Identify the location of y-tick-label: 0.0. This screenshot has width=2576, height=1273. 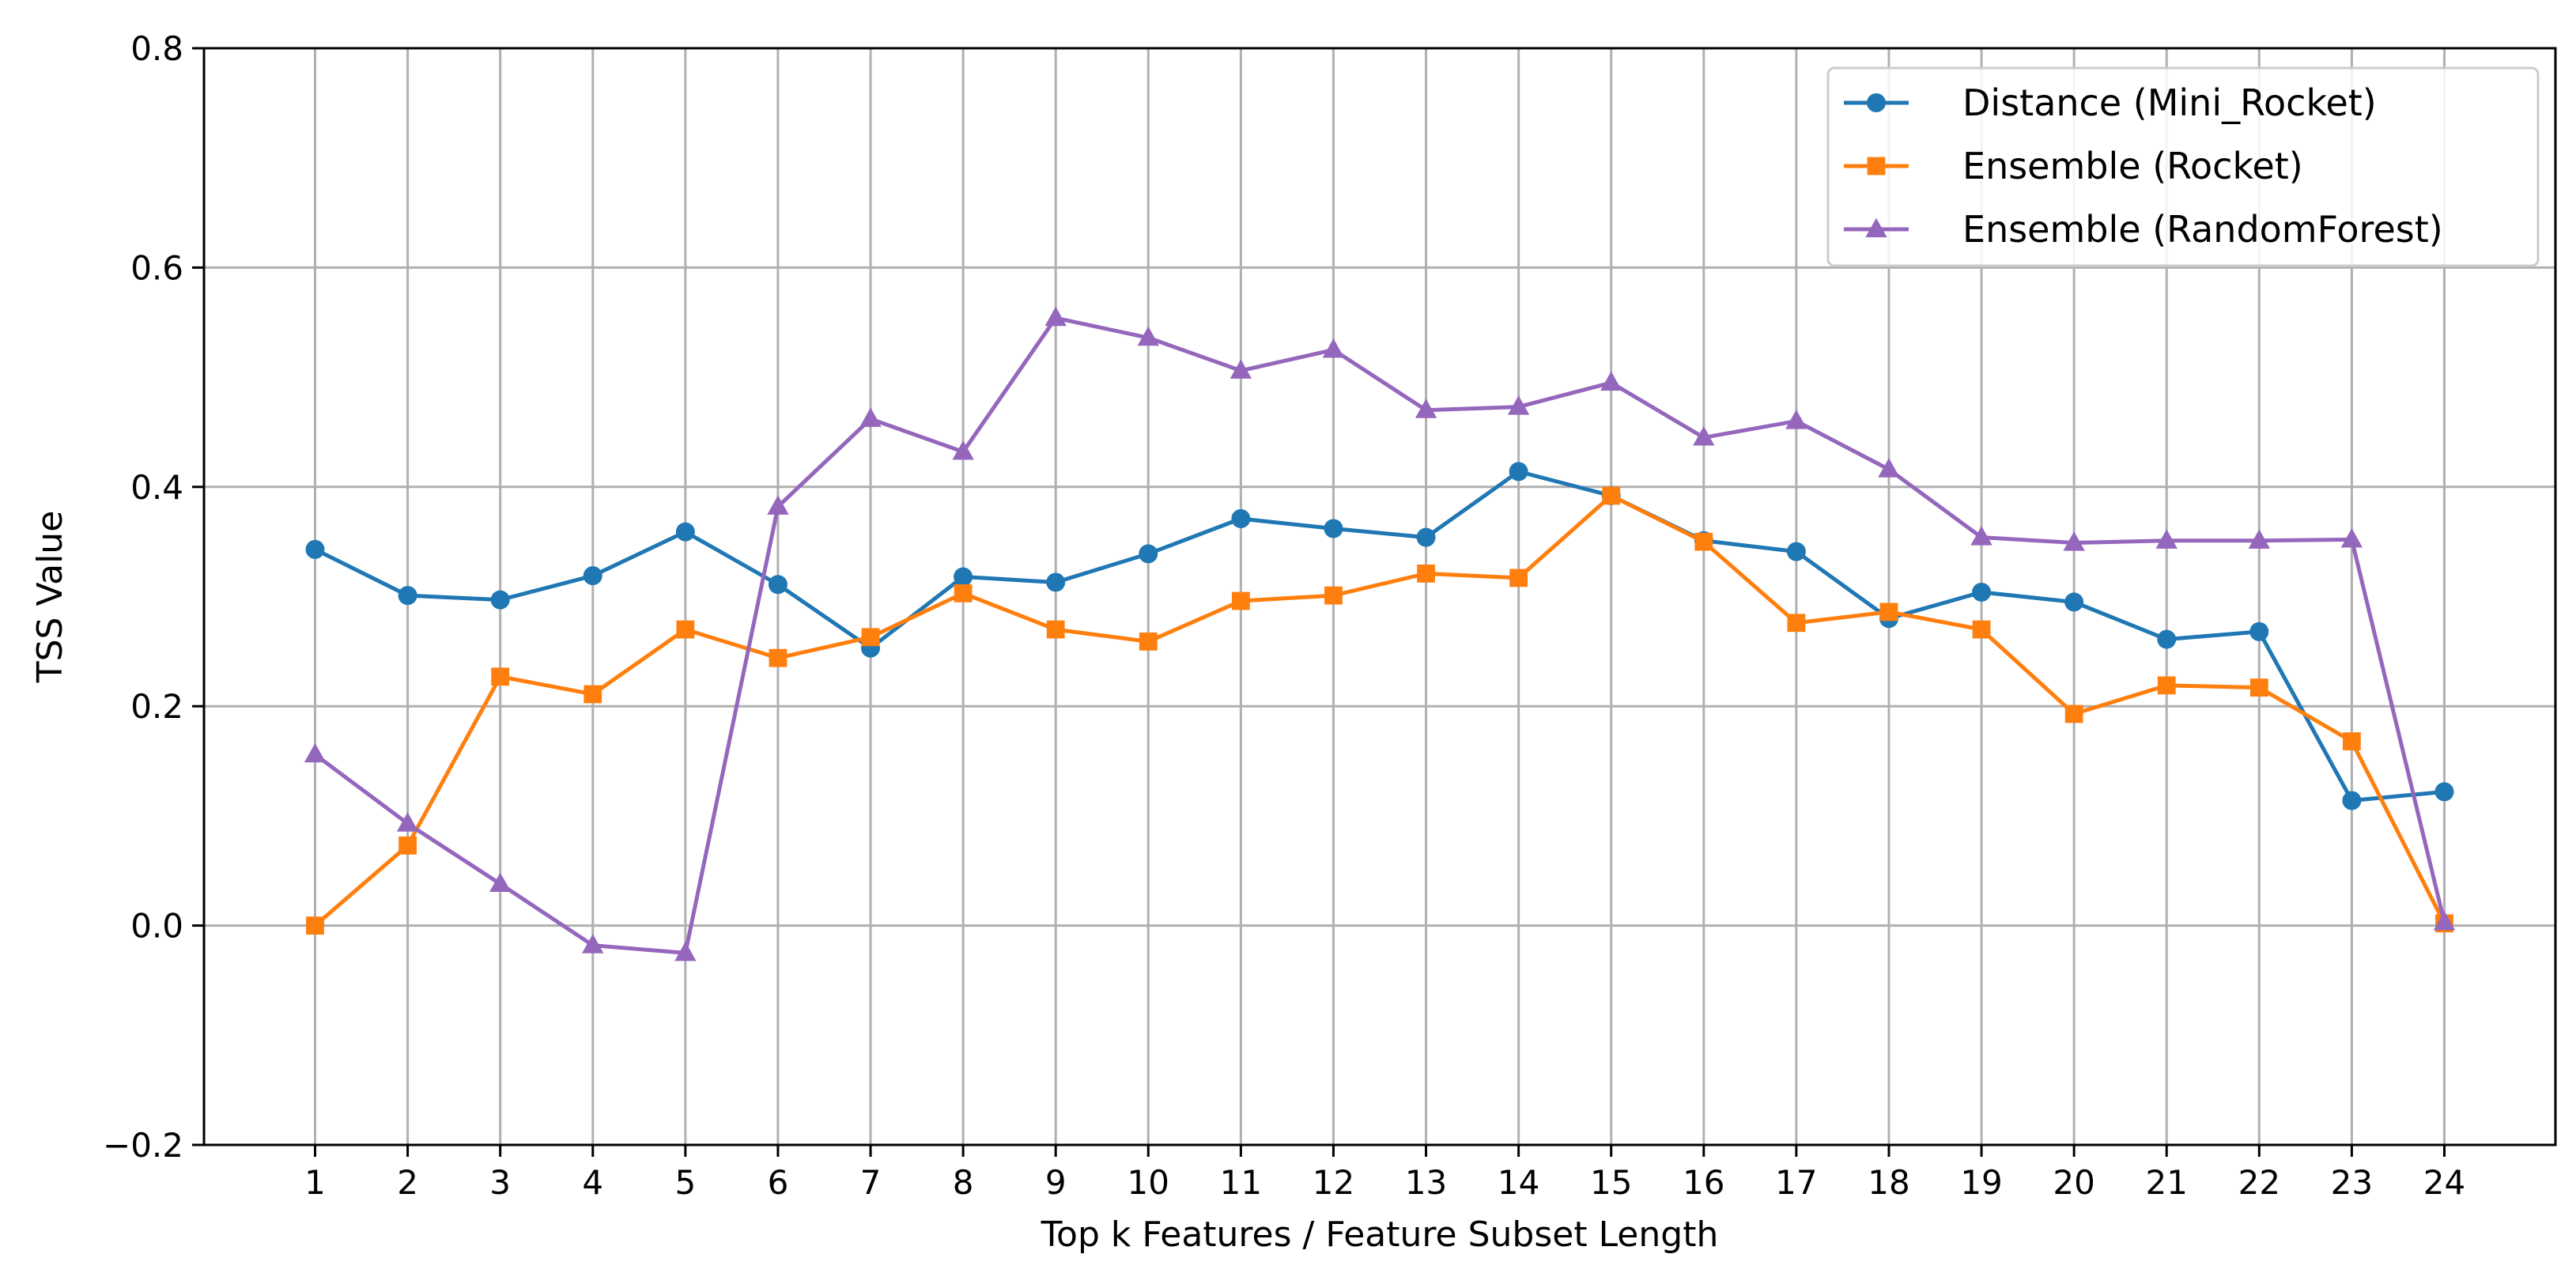
(156, 926).